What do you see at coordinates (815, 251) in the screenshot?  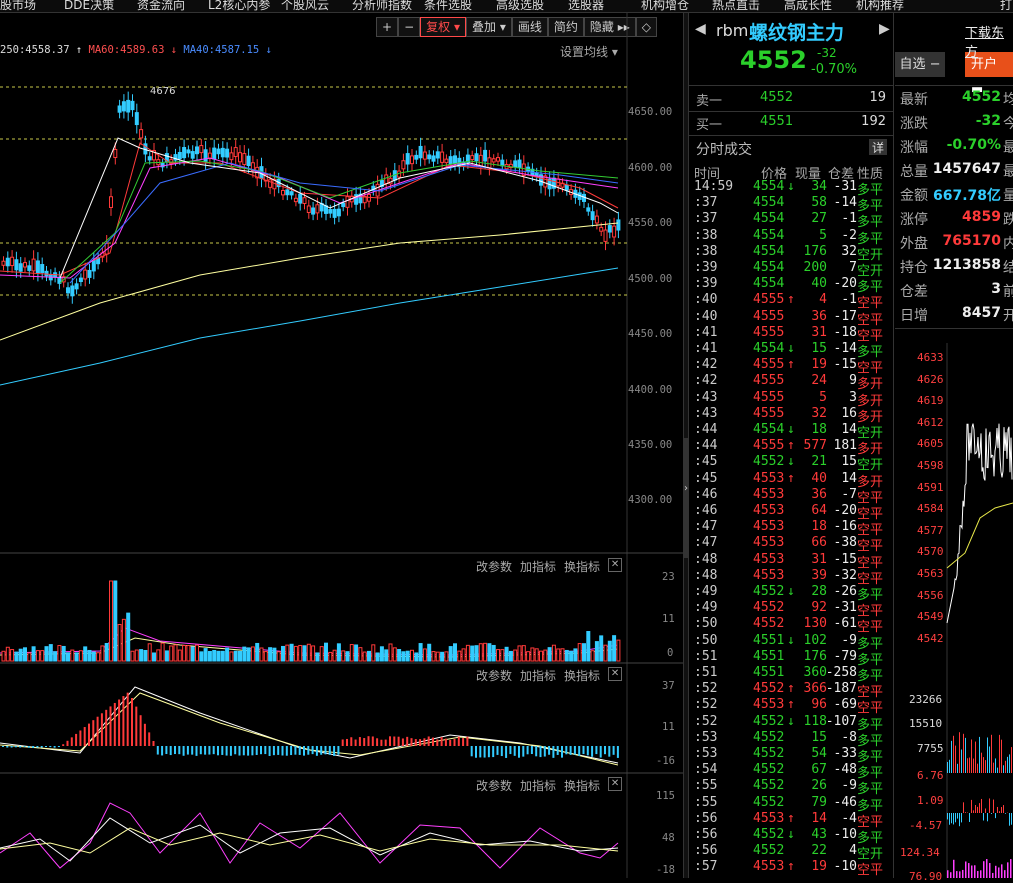 I see `tick-volume: 176` at bounding box center [815, 251].